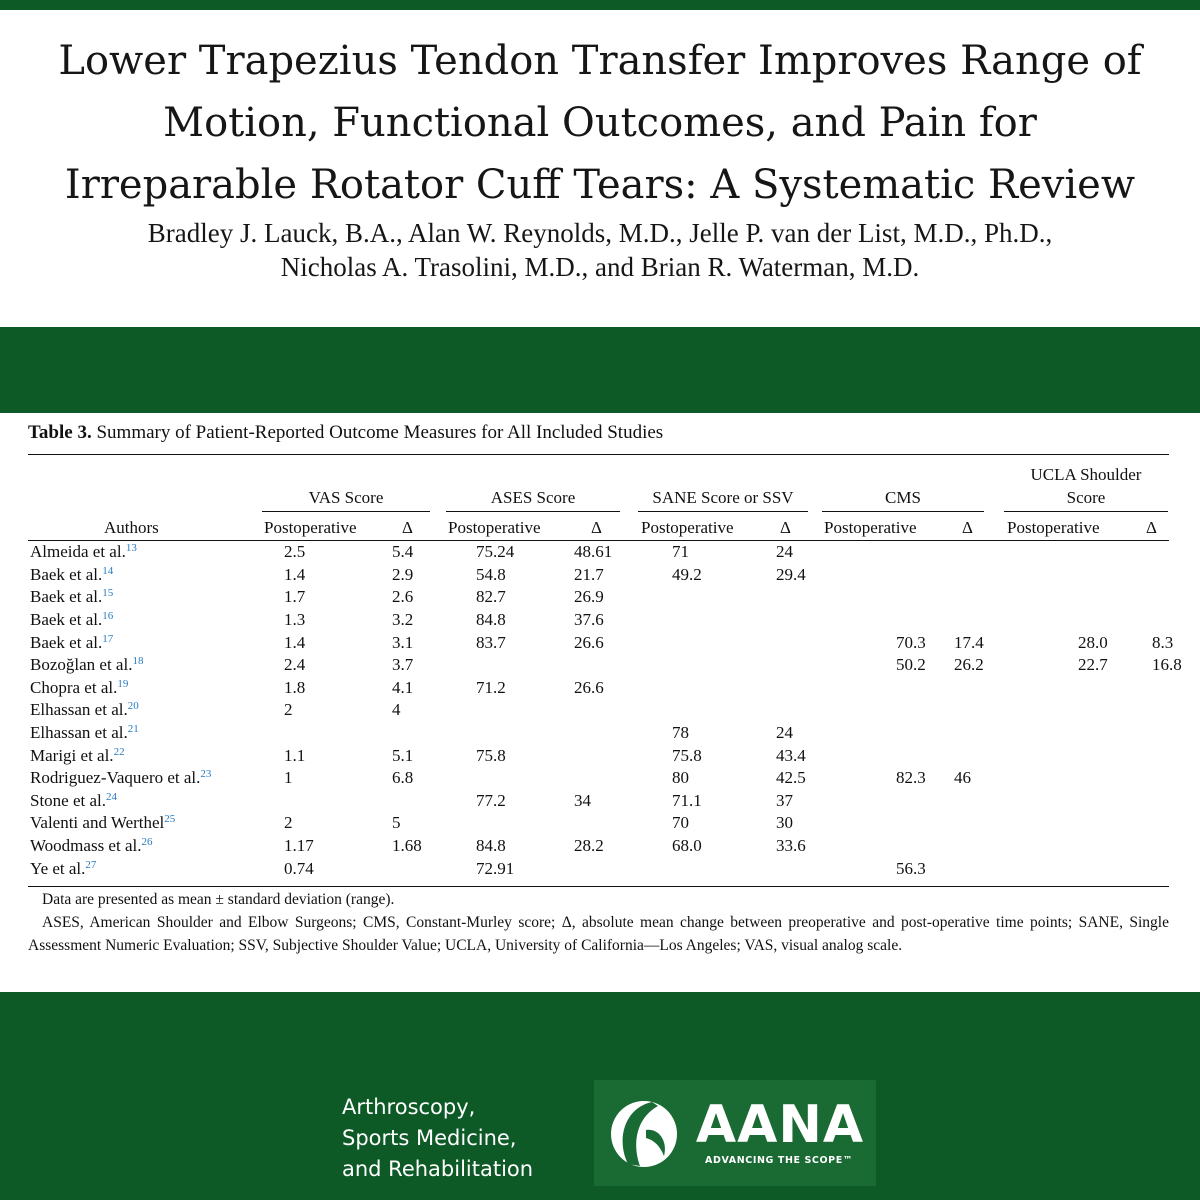  Describe the element at coordinates (108, 616) in the screenshot. I see `reference-number: 16` at that location.